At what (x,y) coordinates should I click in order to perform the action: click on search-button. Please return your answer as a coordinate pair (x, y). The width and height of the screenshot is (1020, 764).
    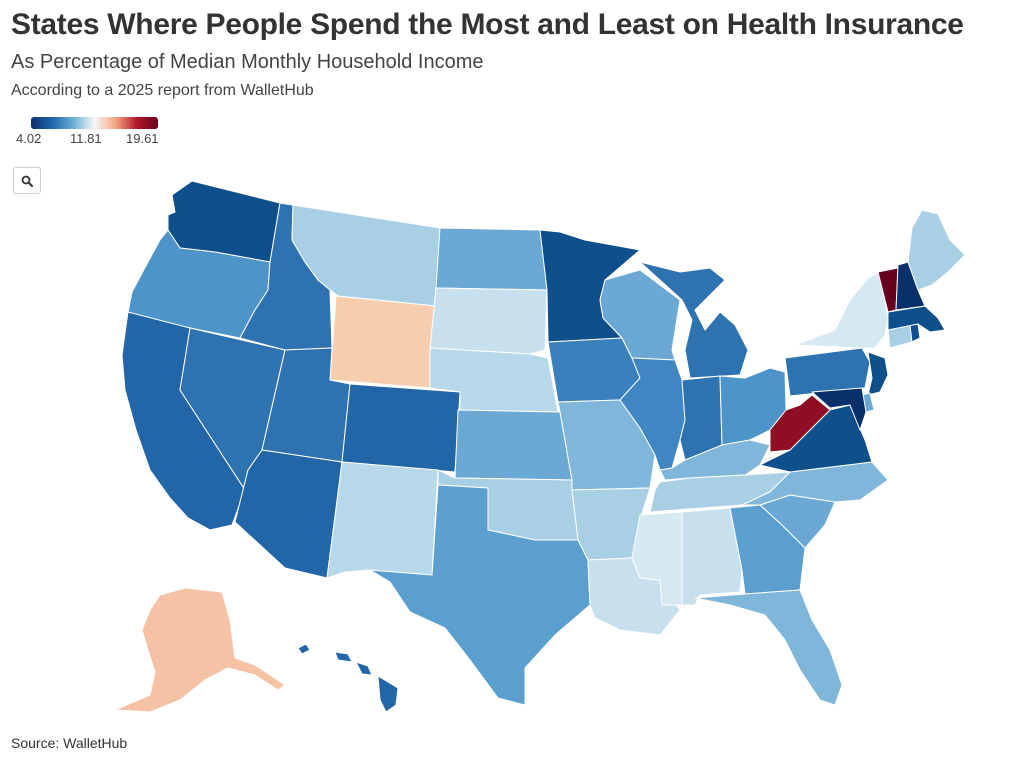
    Looking at the image, I should click on (27, 180).